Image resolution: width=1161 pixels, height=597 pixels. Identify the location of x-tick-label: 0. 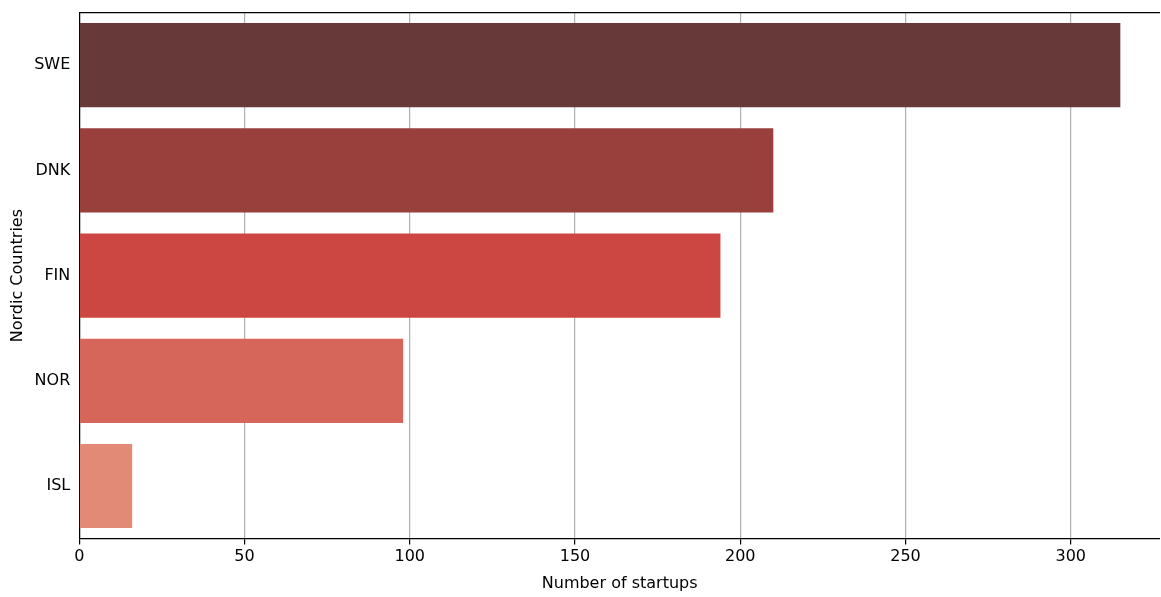
(79, 556).